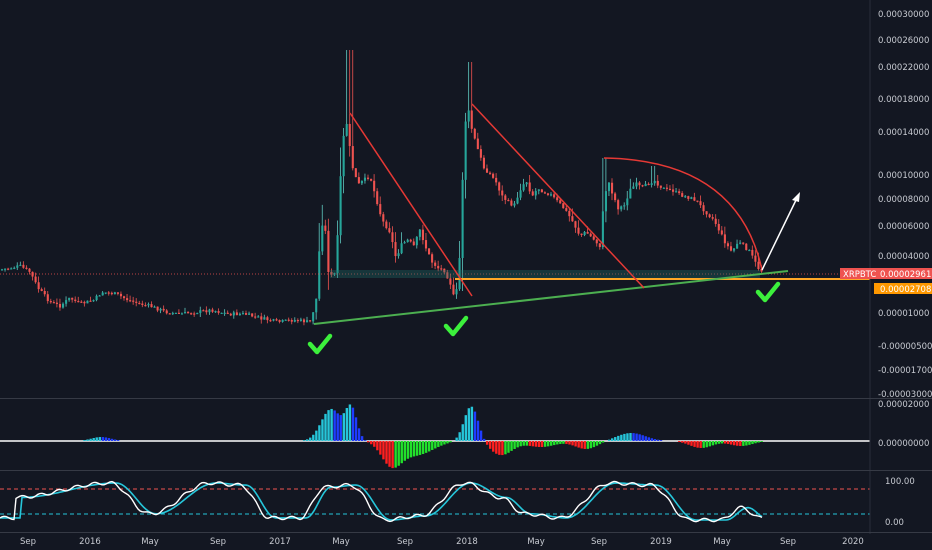  I want to click on price-tick-label: 0.00001000, so click(903, 314).